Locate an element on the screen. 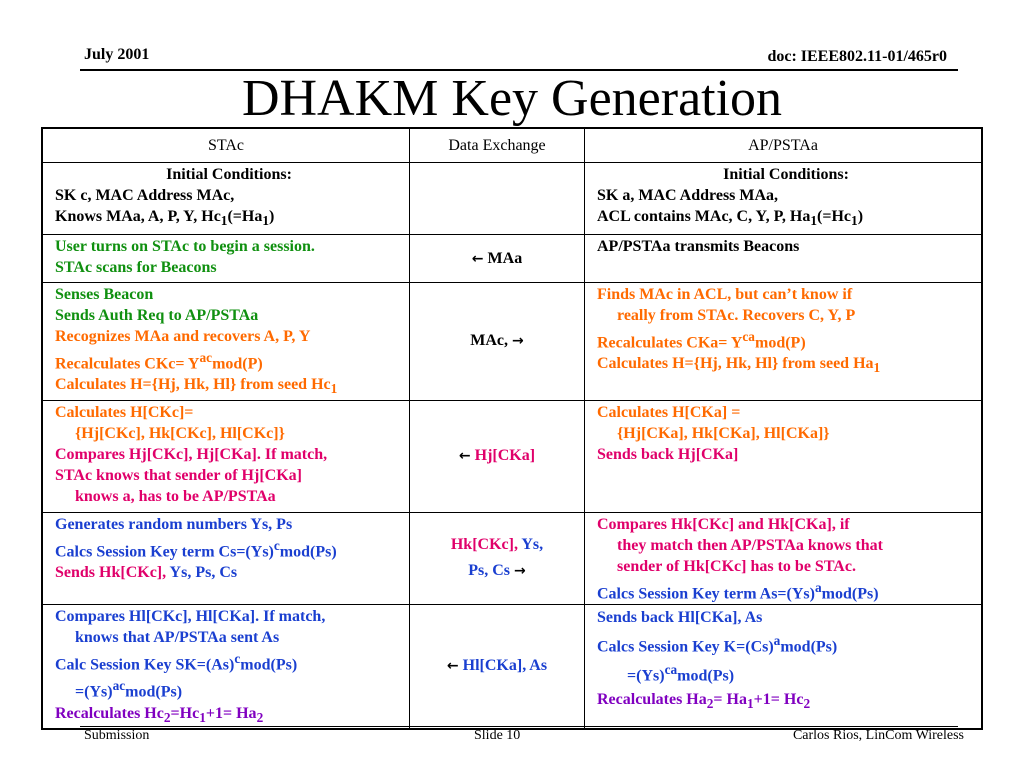 This screenshot has width=1024, height=768. stac-line: Generates random numbers Ys, Ps is located at coordinates (174, 524).